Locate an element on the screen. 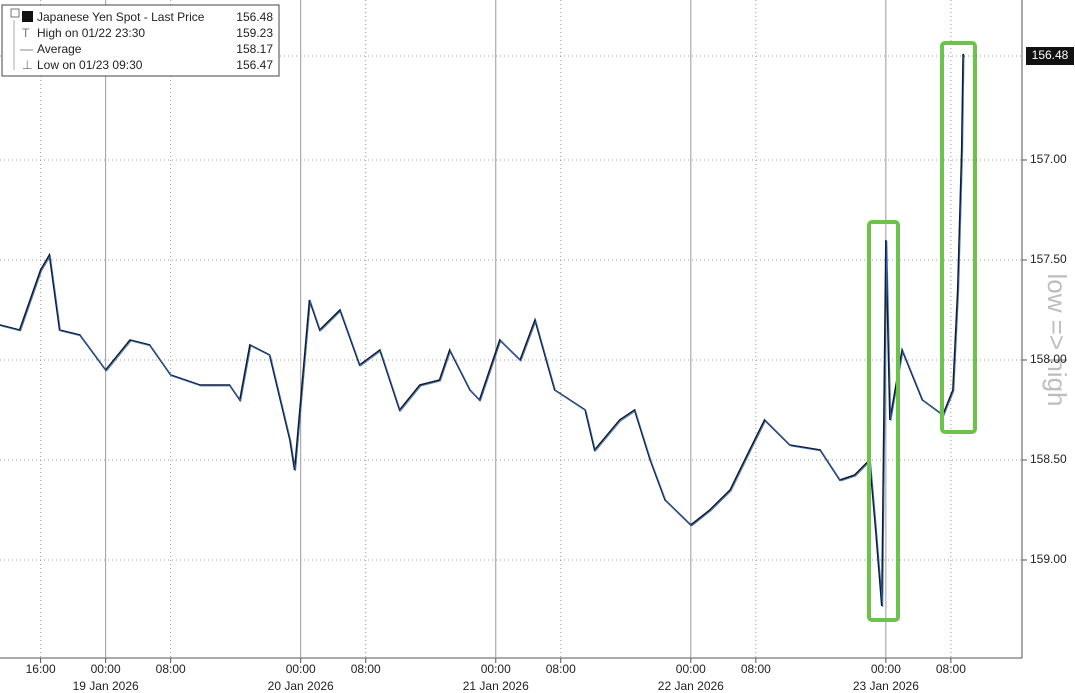 Image resolution: width=1075 pixels, height=693 pixels. y-tick-label: 159.00 is located at coordinates (1048, 559).